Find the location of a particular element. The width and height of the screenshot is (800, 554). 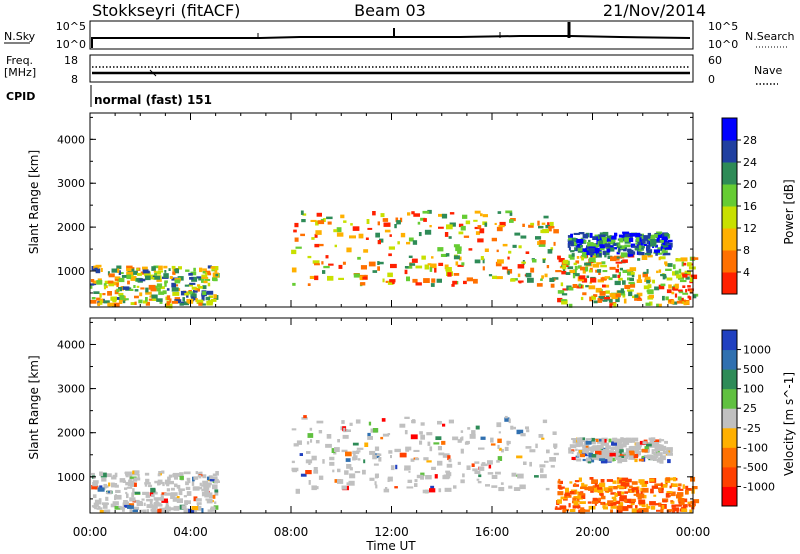

y-tick-label: 1000 is located at coordinates (71, 477).